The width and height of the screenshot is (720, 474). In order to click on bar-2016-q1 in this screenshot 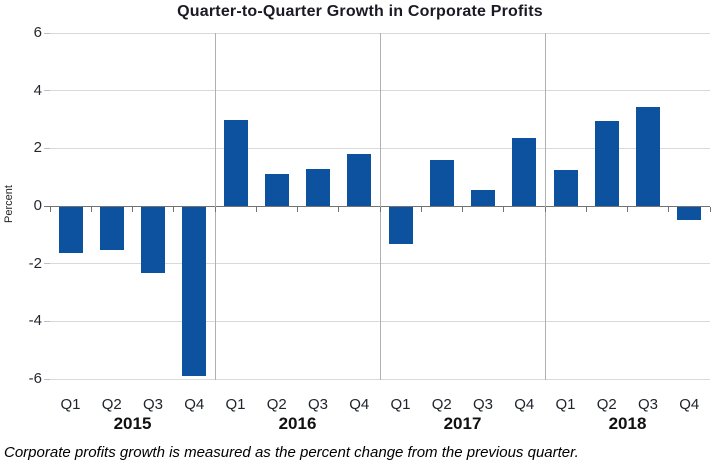, I will do `click(235, 162)`.